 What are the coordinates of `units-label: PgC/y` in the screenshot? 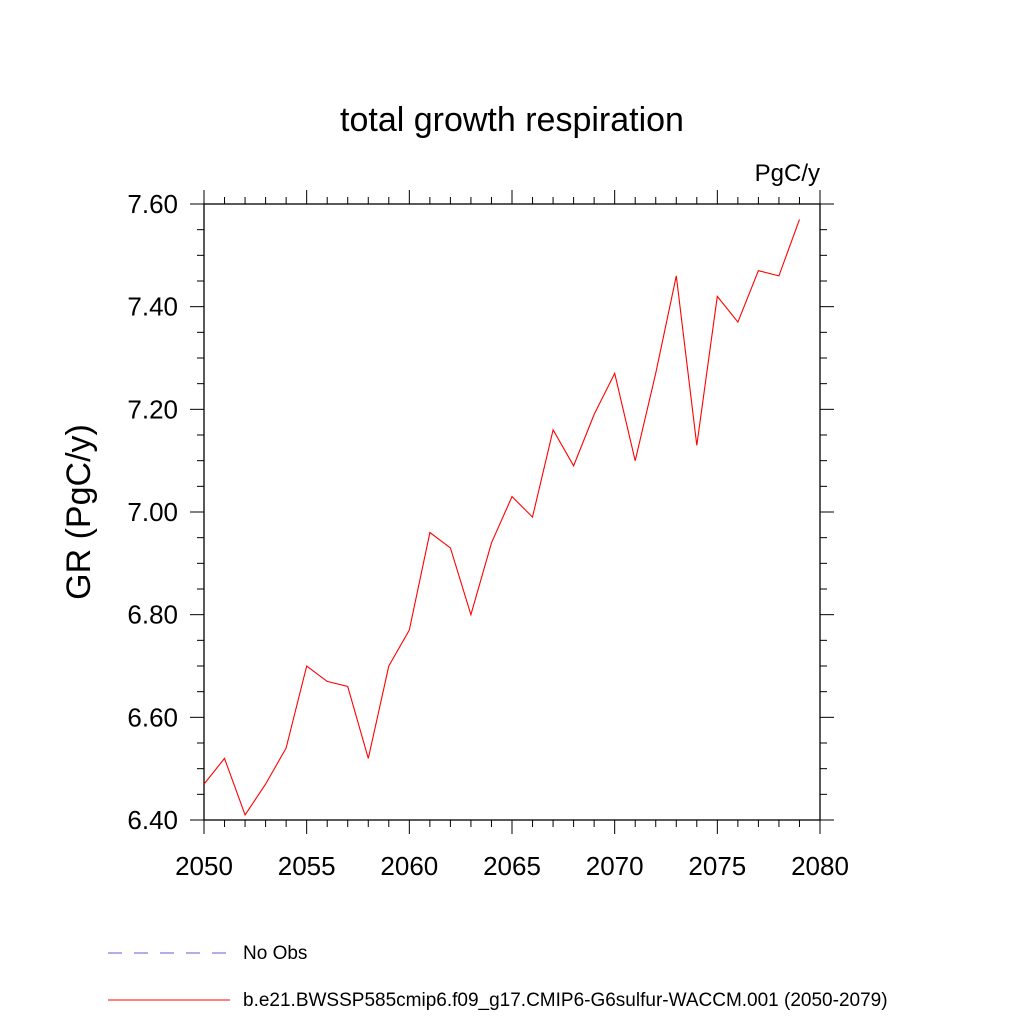 It's located at (787, 173).